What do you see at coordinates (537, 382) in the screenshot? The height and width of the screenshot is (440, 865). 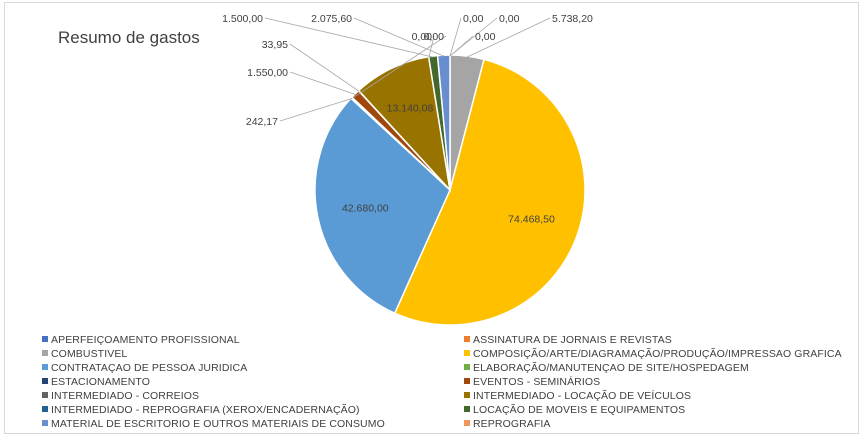 I see `legend-label: EVENTOS - SEMINÁRIOS` at bounding box center [537, 382].